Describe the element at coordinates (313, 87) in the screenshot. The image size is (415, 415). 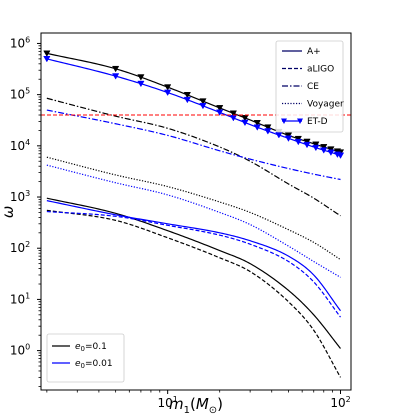
I see `legend-label: CE` at that location.